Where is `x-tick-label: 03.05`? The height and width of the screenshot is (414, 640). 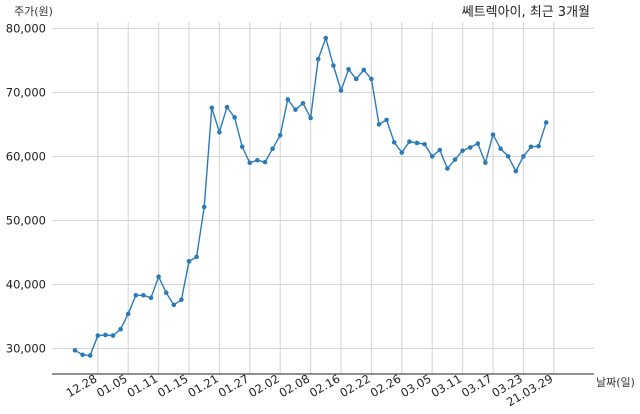
x-tick-label: 03.05 is located at coordinates (416, 385).